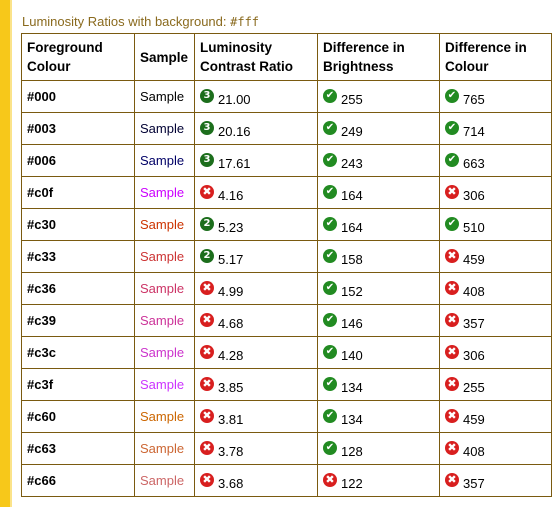 The height and width of the screenshot is (507, 557). Describe the element at coordinates (11, 253) in the screenshot. I see `left-accent-edge` at that location.